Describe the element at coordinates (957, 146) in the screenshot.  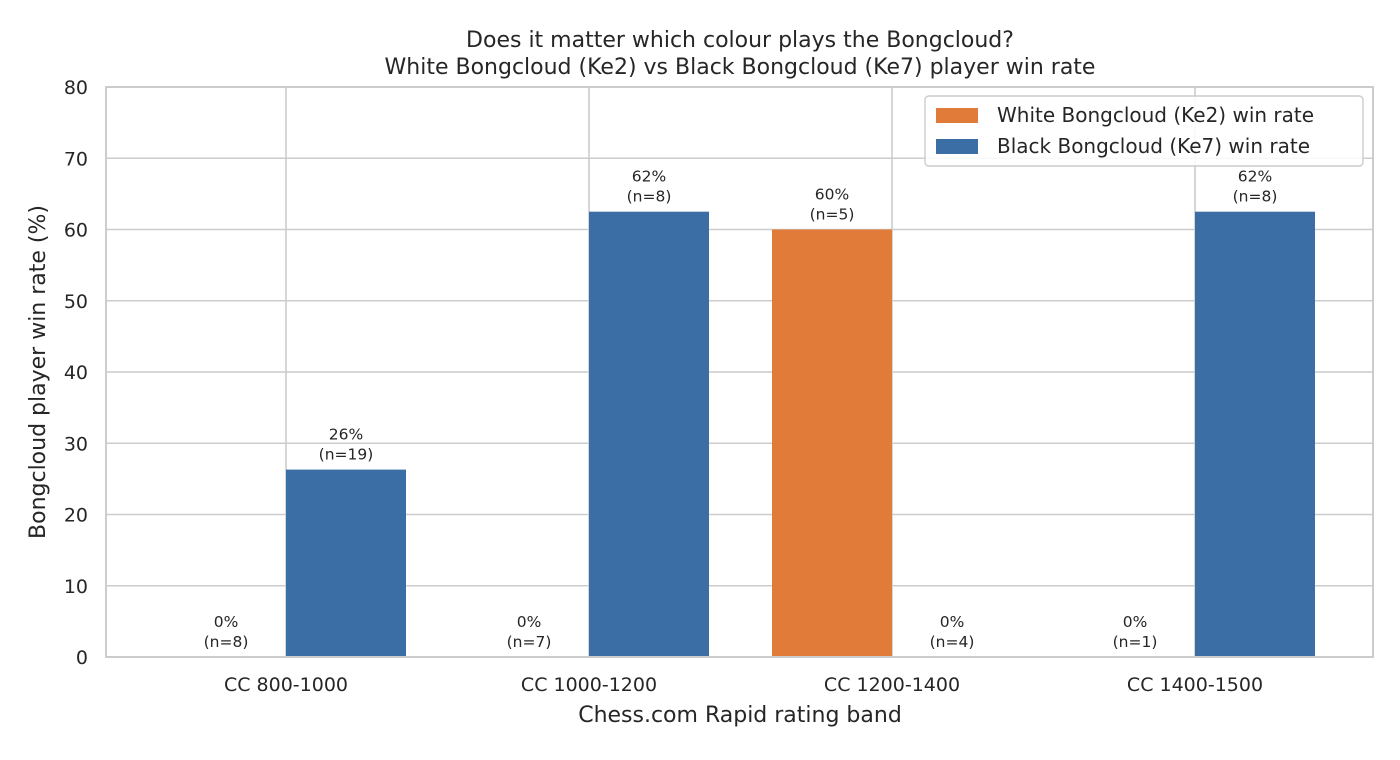
I see `legend-swatch-black` at that location.